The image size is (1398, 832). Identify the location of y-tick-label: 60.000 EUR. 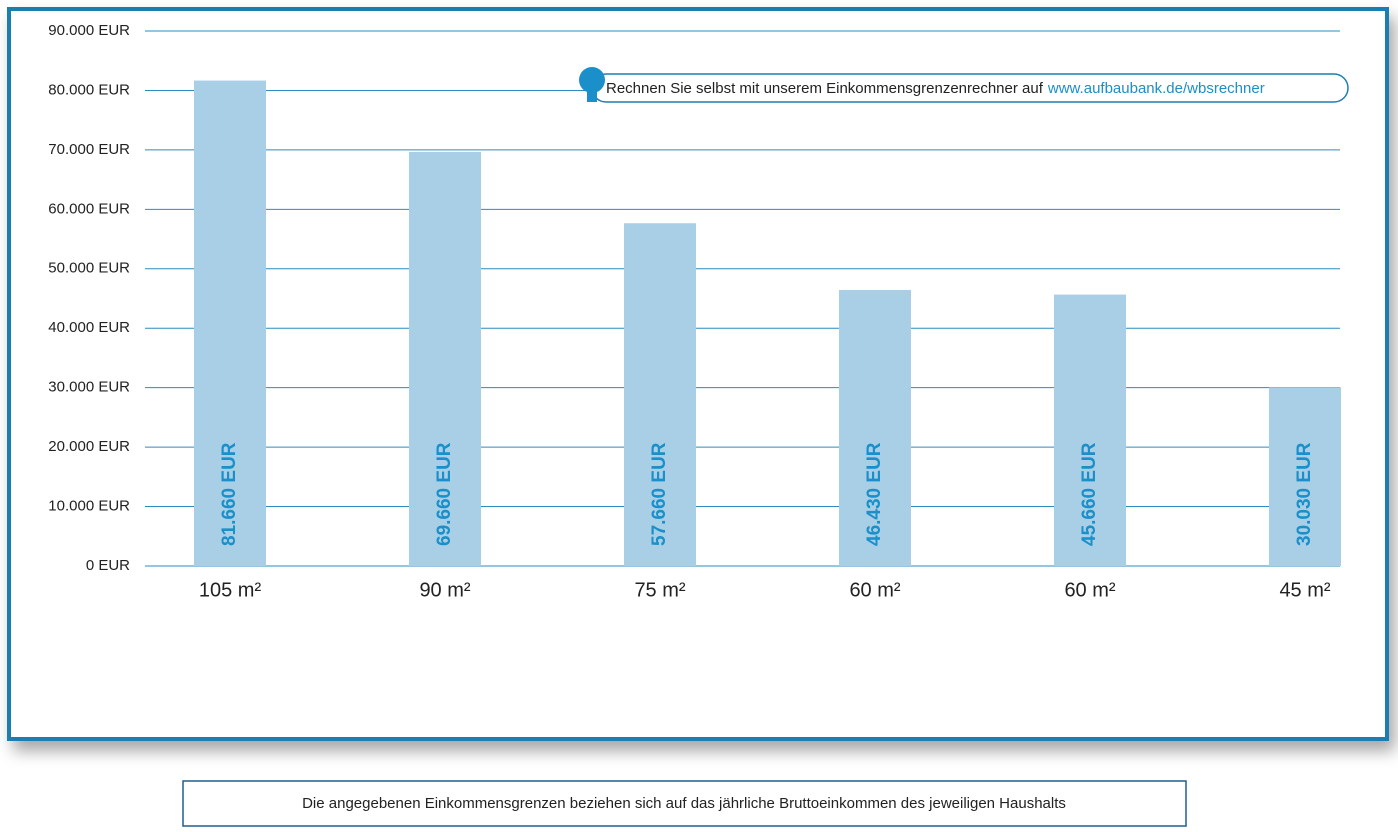
(89, 208).